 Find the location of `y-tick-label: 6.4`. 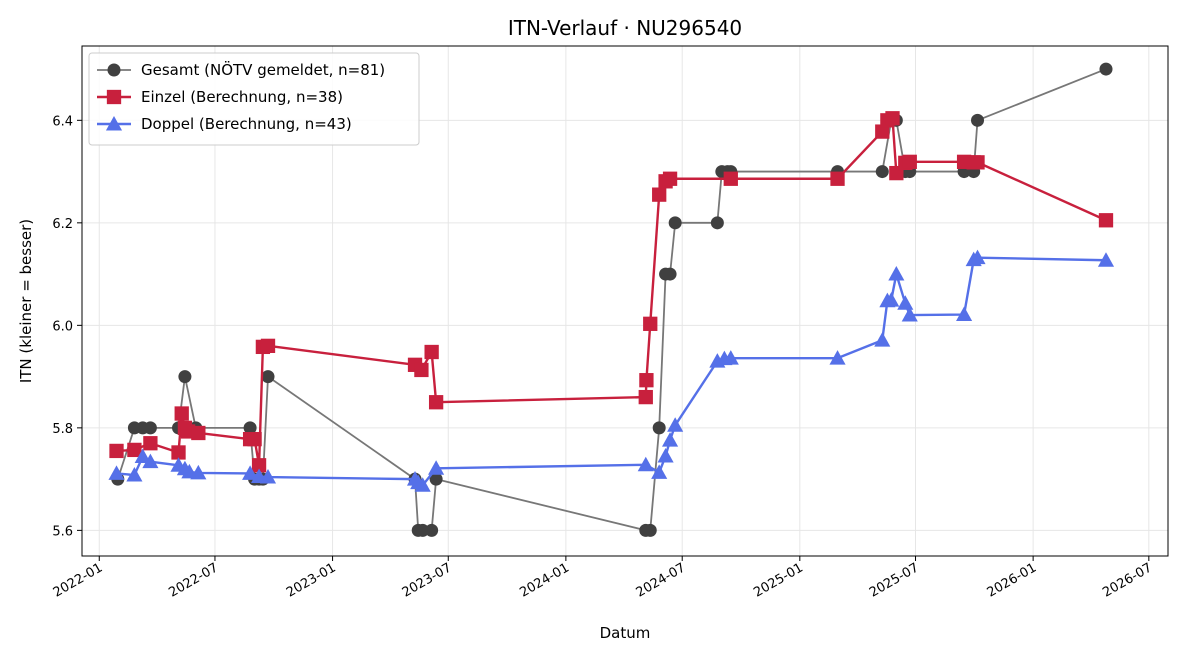

y-tick-label: 6.4 is located at coordinates (62, 121).